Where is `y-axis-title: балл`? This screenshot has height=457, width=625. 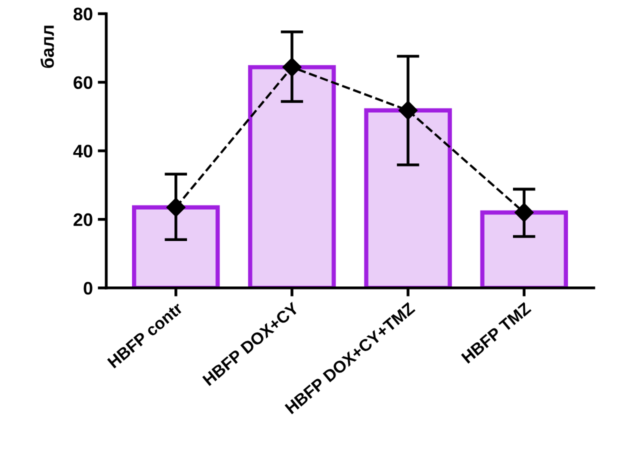
y-axis-title: балл is located at coordinates (47, 47).